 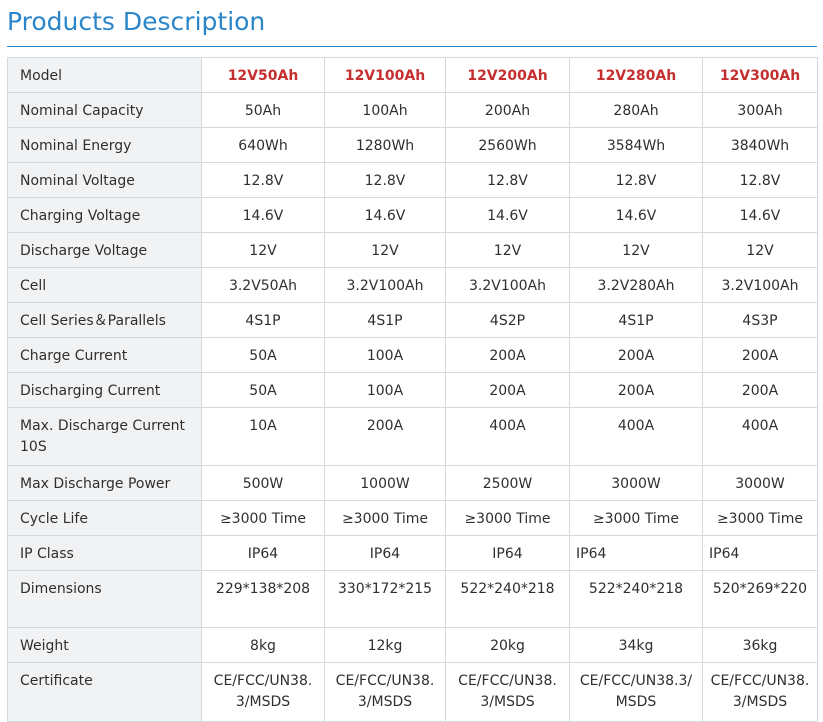 I want to click on table-cell: 640Wh, so click(x=263, y=145).